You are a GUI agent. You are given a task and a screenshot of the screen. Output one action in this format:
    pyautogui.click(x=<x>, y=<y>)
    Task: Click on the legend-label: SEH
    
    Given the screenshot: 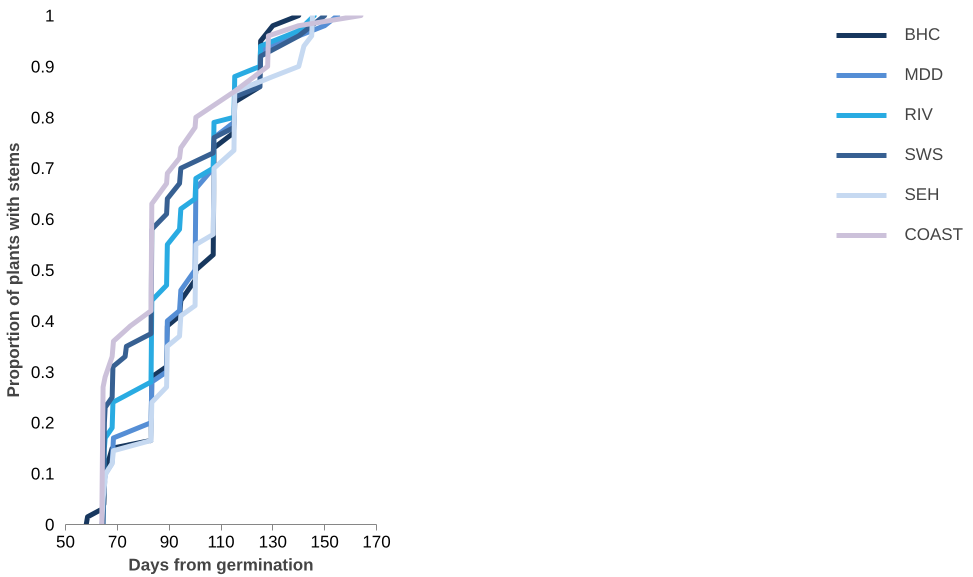 What is the action you would take?
    pyautogui.click(x=922, y=195)
    